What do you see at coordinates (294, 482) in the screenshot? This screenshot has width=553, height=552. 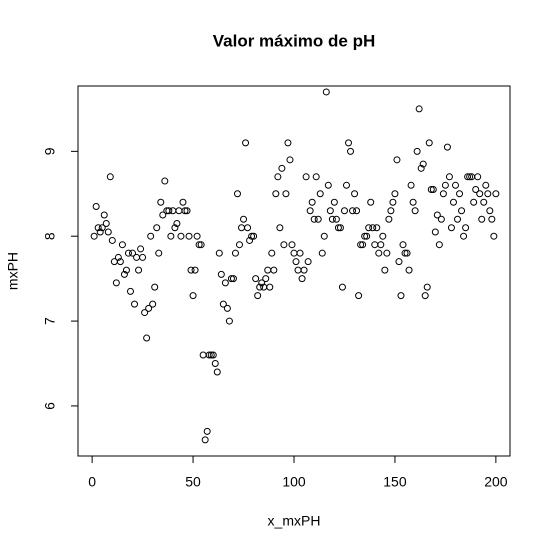 I see `x-tick-label: 100` at bounding box center [294, 482].